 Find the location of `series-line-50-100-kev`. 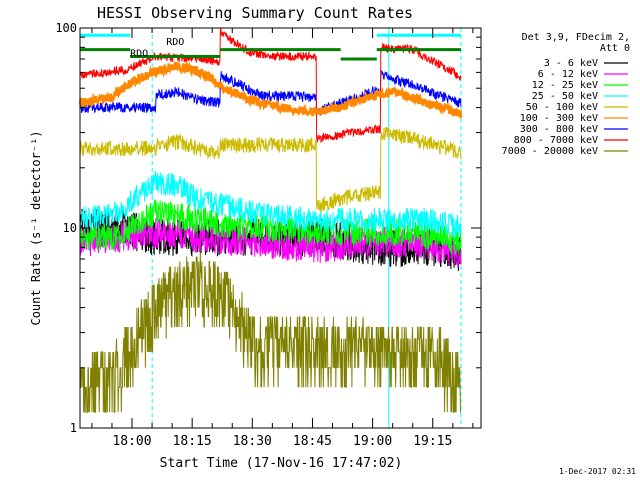

series-line-50-100-kev is located at coordinates (270, 169).